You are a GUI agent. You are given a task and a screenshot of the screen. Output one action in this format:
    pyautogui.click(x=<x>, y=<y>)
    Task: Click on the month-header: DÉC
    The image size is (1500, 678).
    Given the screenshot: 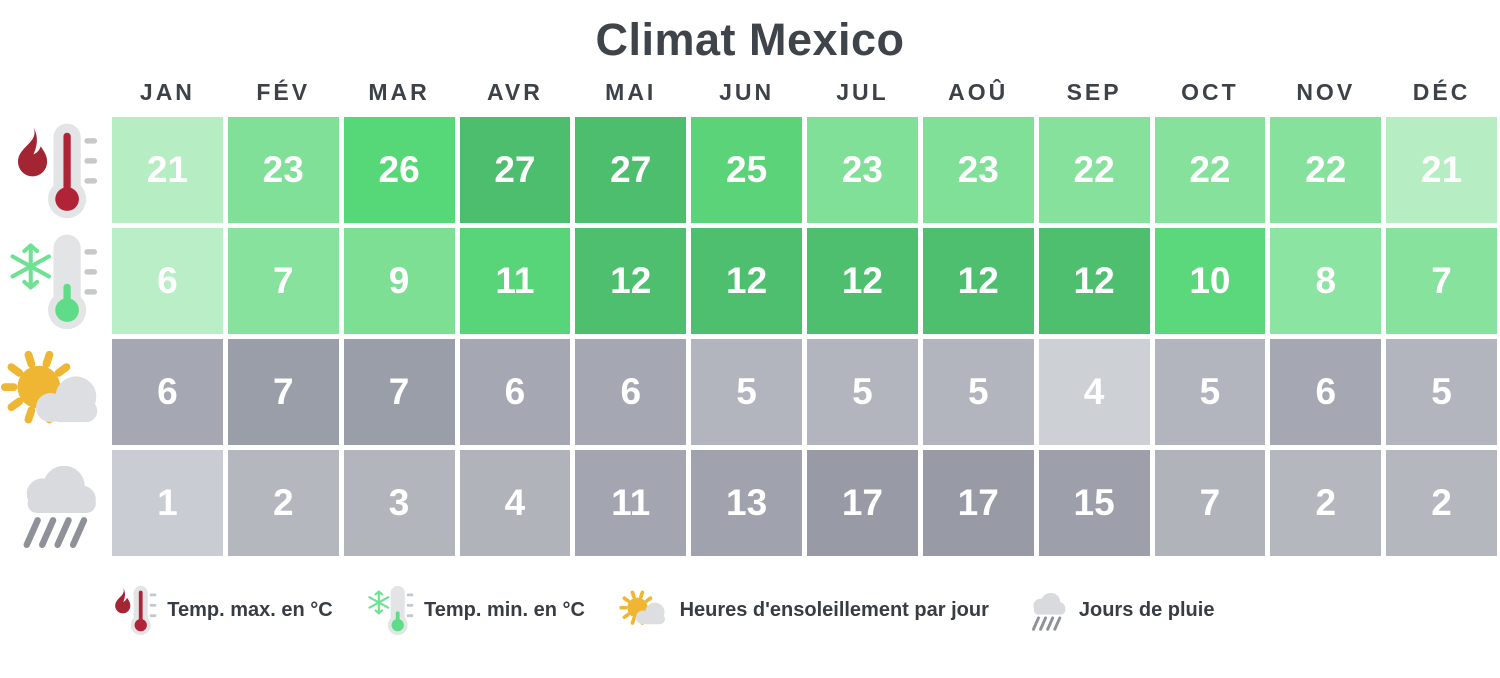 What is the action you would take?
    pyautogui.click(x=1441, y=92)
    